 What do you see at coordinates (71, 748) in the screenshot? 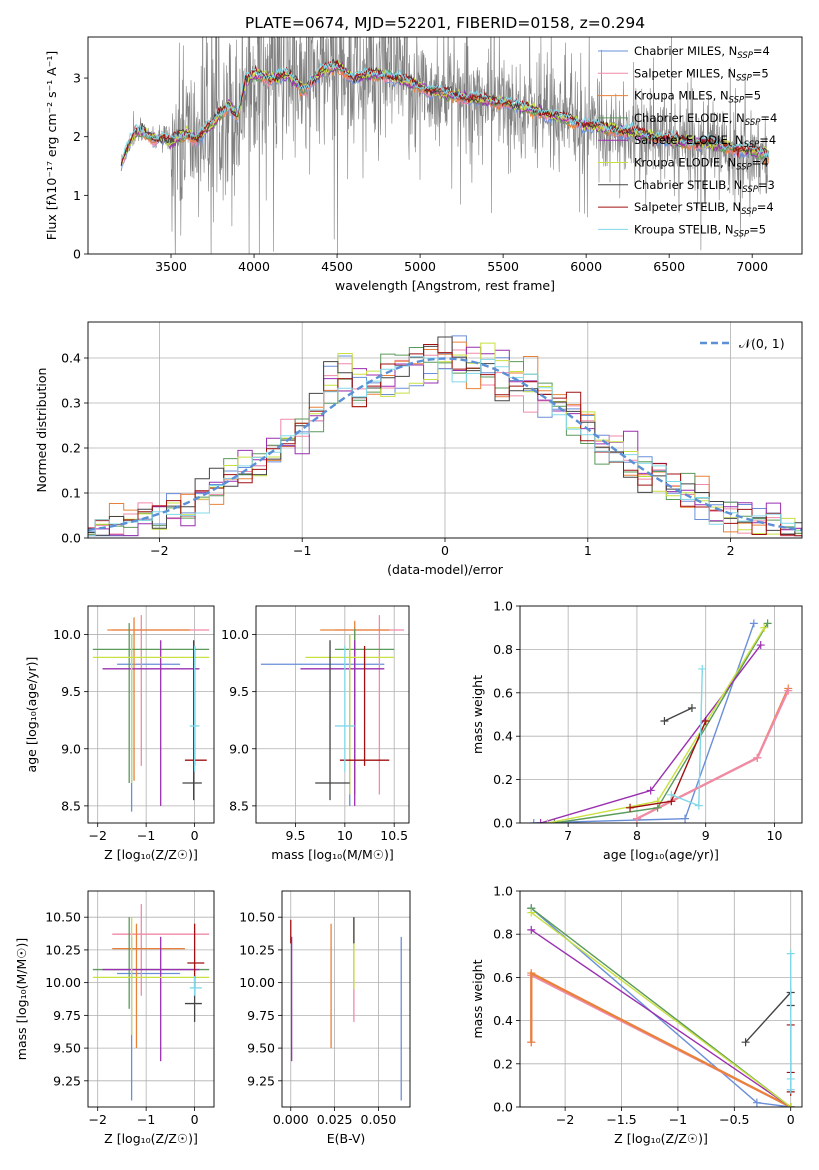
I see `y-tick-label: 9.0` at bounding box center [71, 748].